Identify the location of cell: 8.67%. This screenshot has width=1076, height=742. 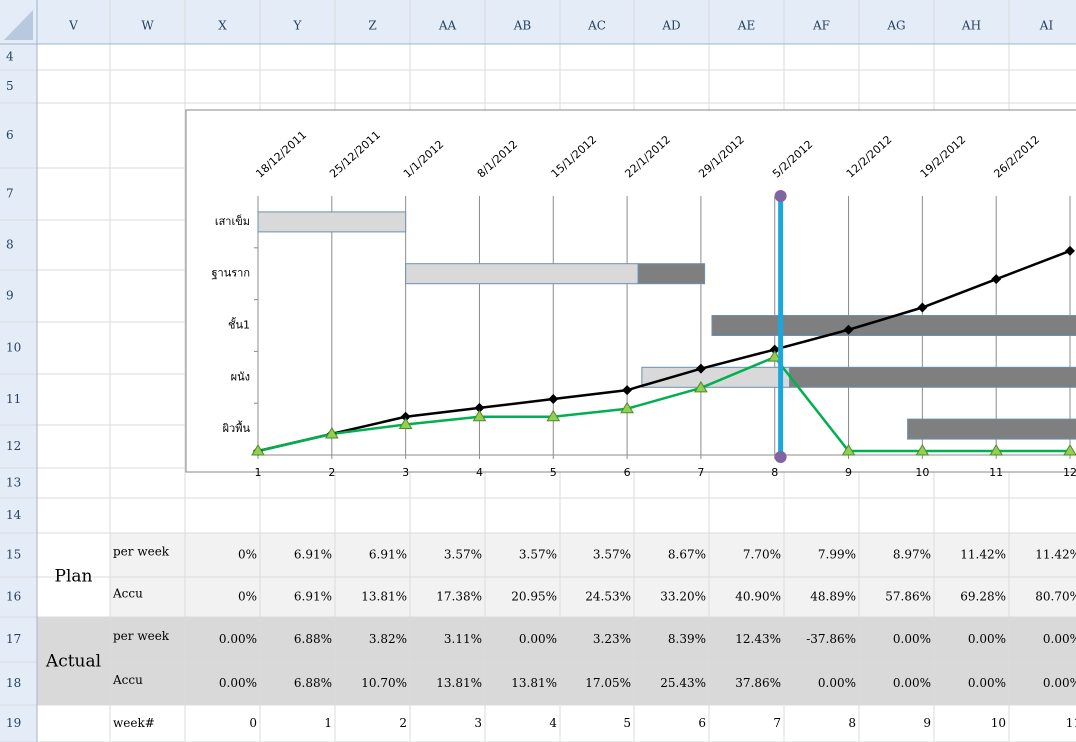
(687, 555).